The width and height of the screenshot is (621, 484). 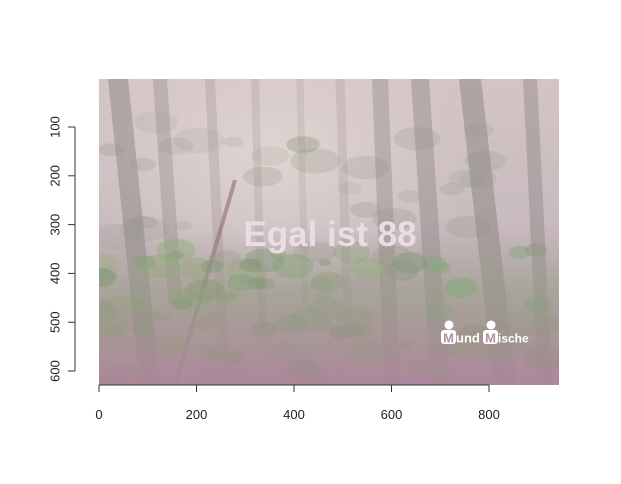 What do you see at coordinates (513, 339) in the screenshot?
I see `svg-text: ische` at bounding box center [513, 339].